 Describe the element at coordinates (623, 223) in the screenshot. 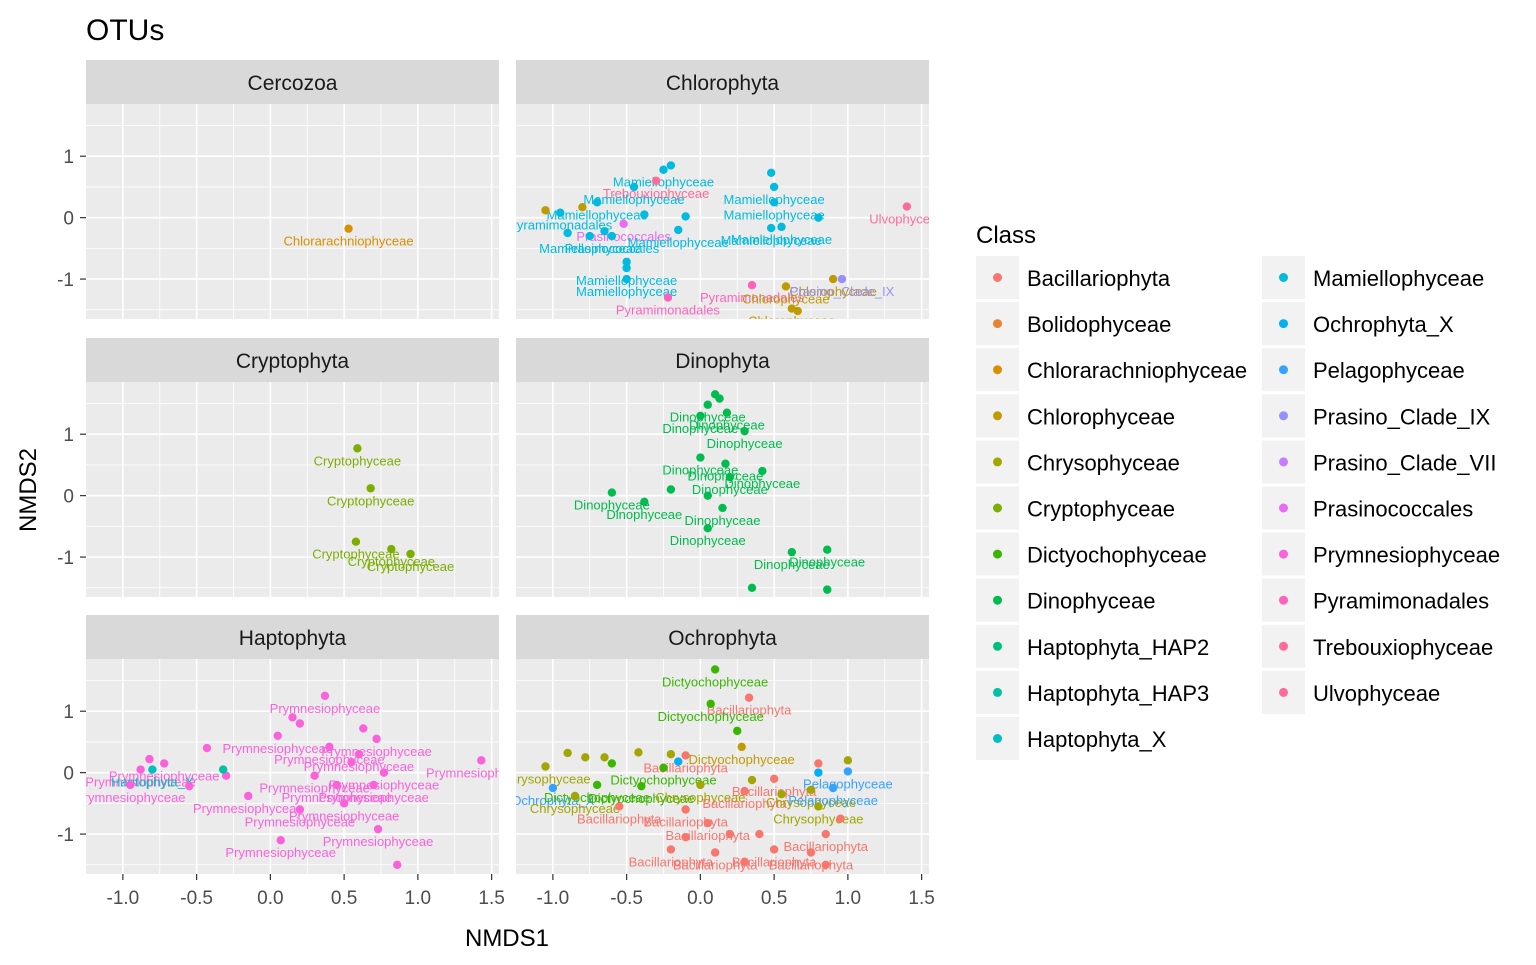

I see `data-point-prasinococcales` at that location.